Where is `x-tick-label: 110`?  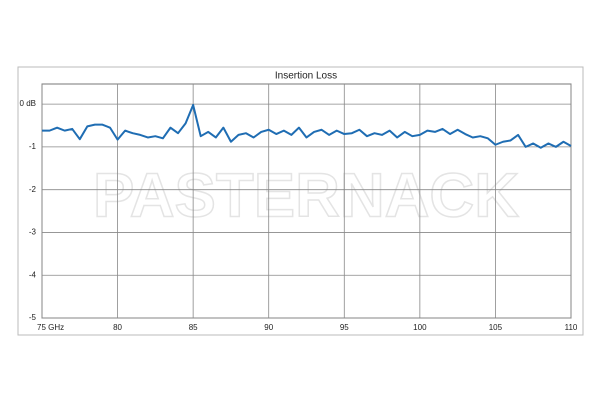
x-tick-label: 110 is located at coordinates (571, 327).